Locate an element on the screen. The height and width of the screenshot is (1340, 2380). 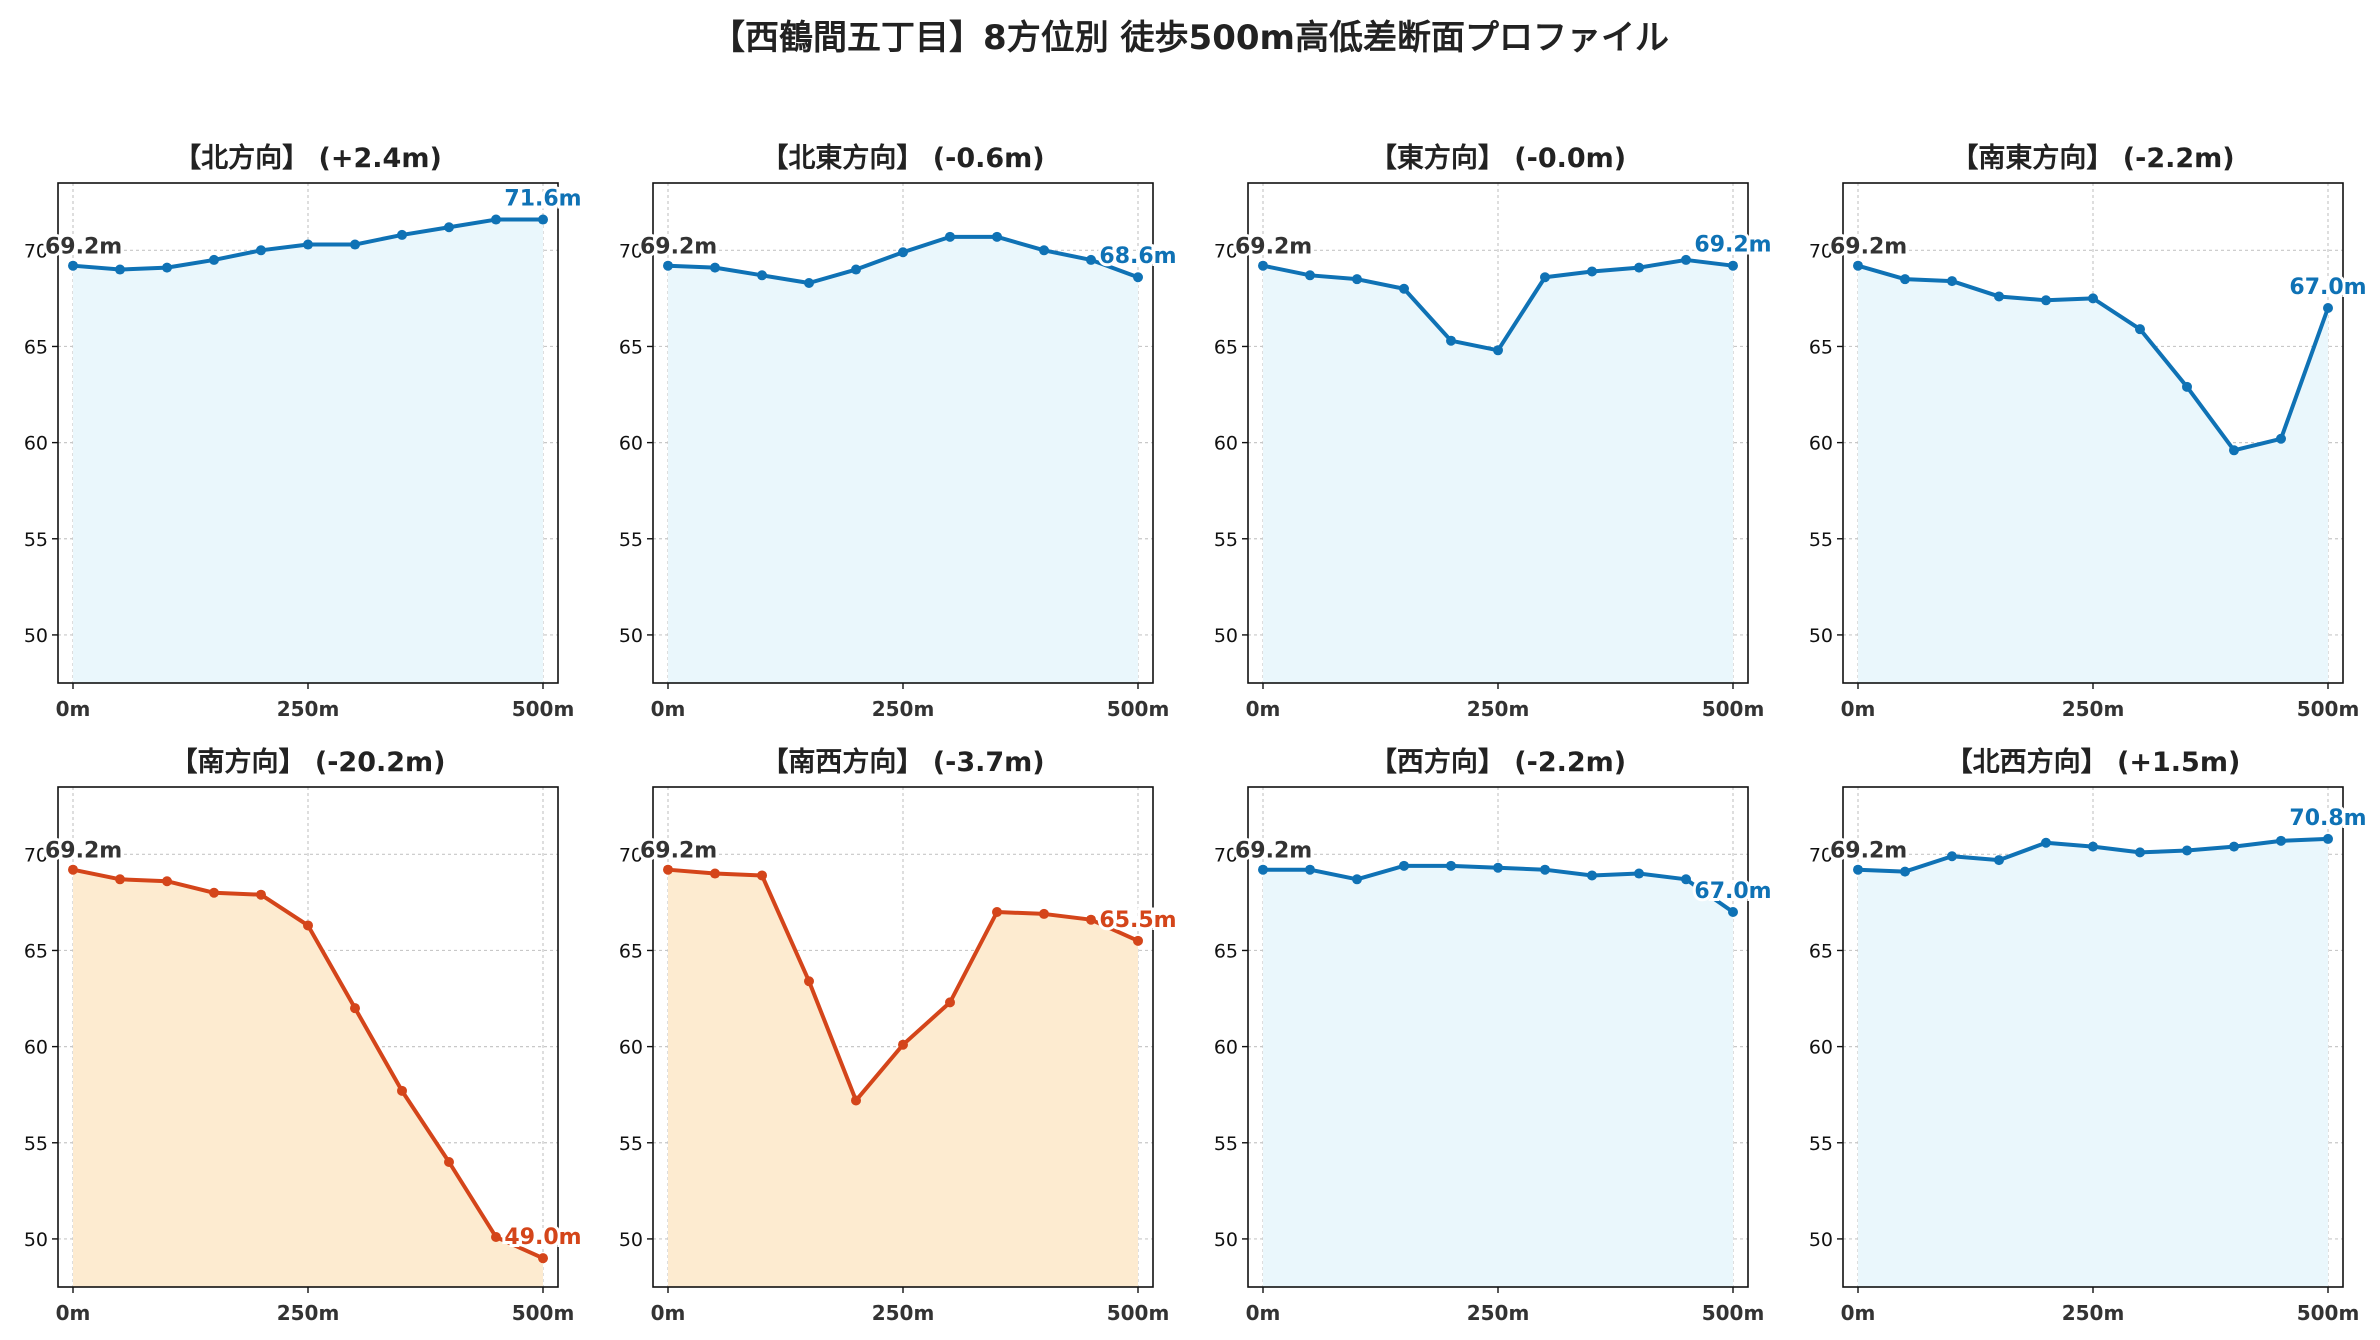
end-elevation-label: 68.6m is located at coordinates (1137, 256).